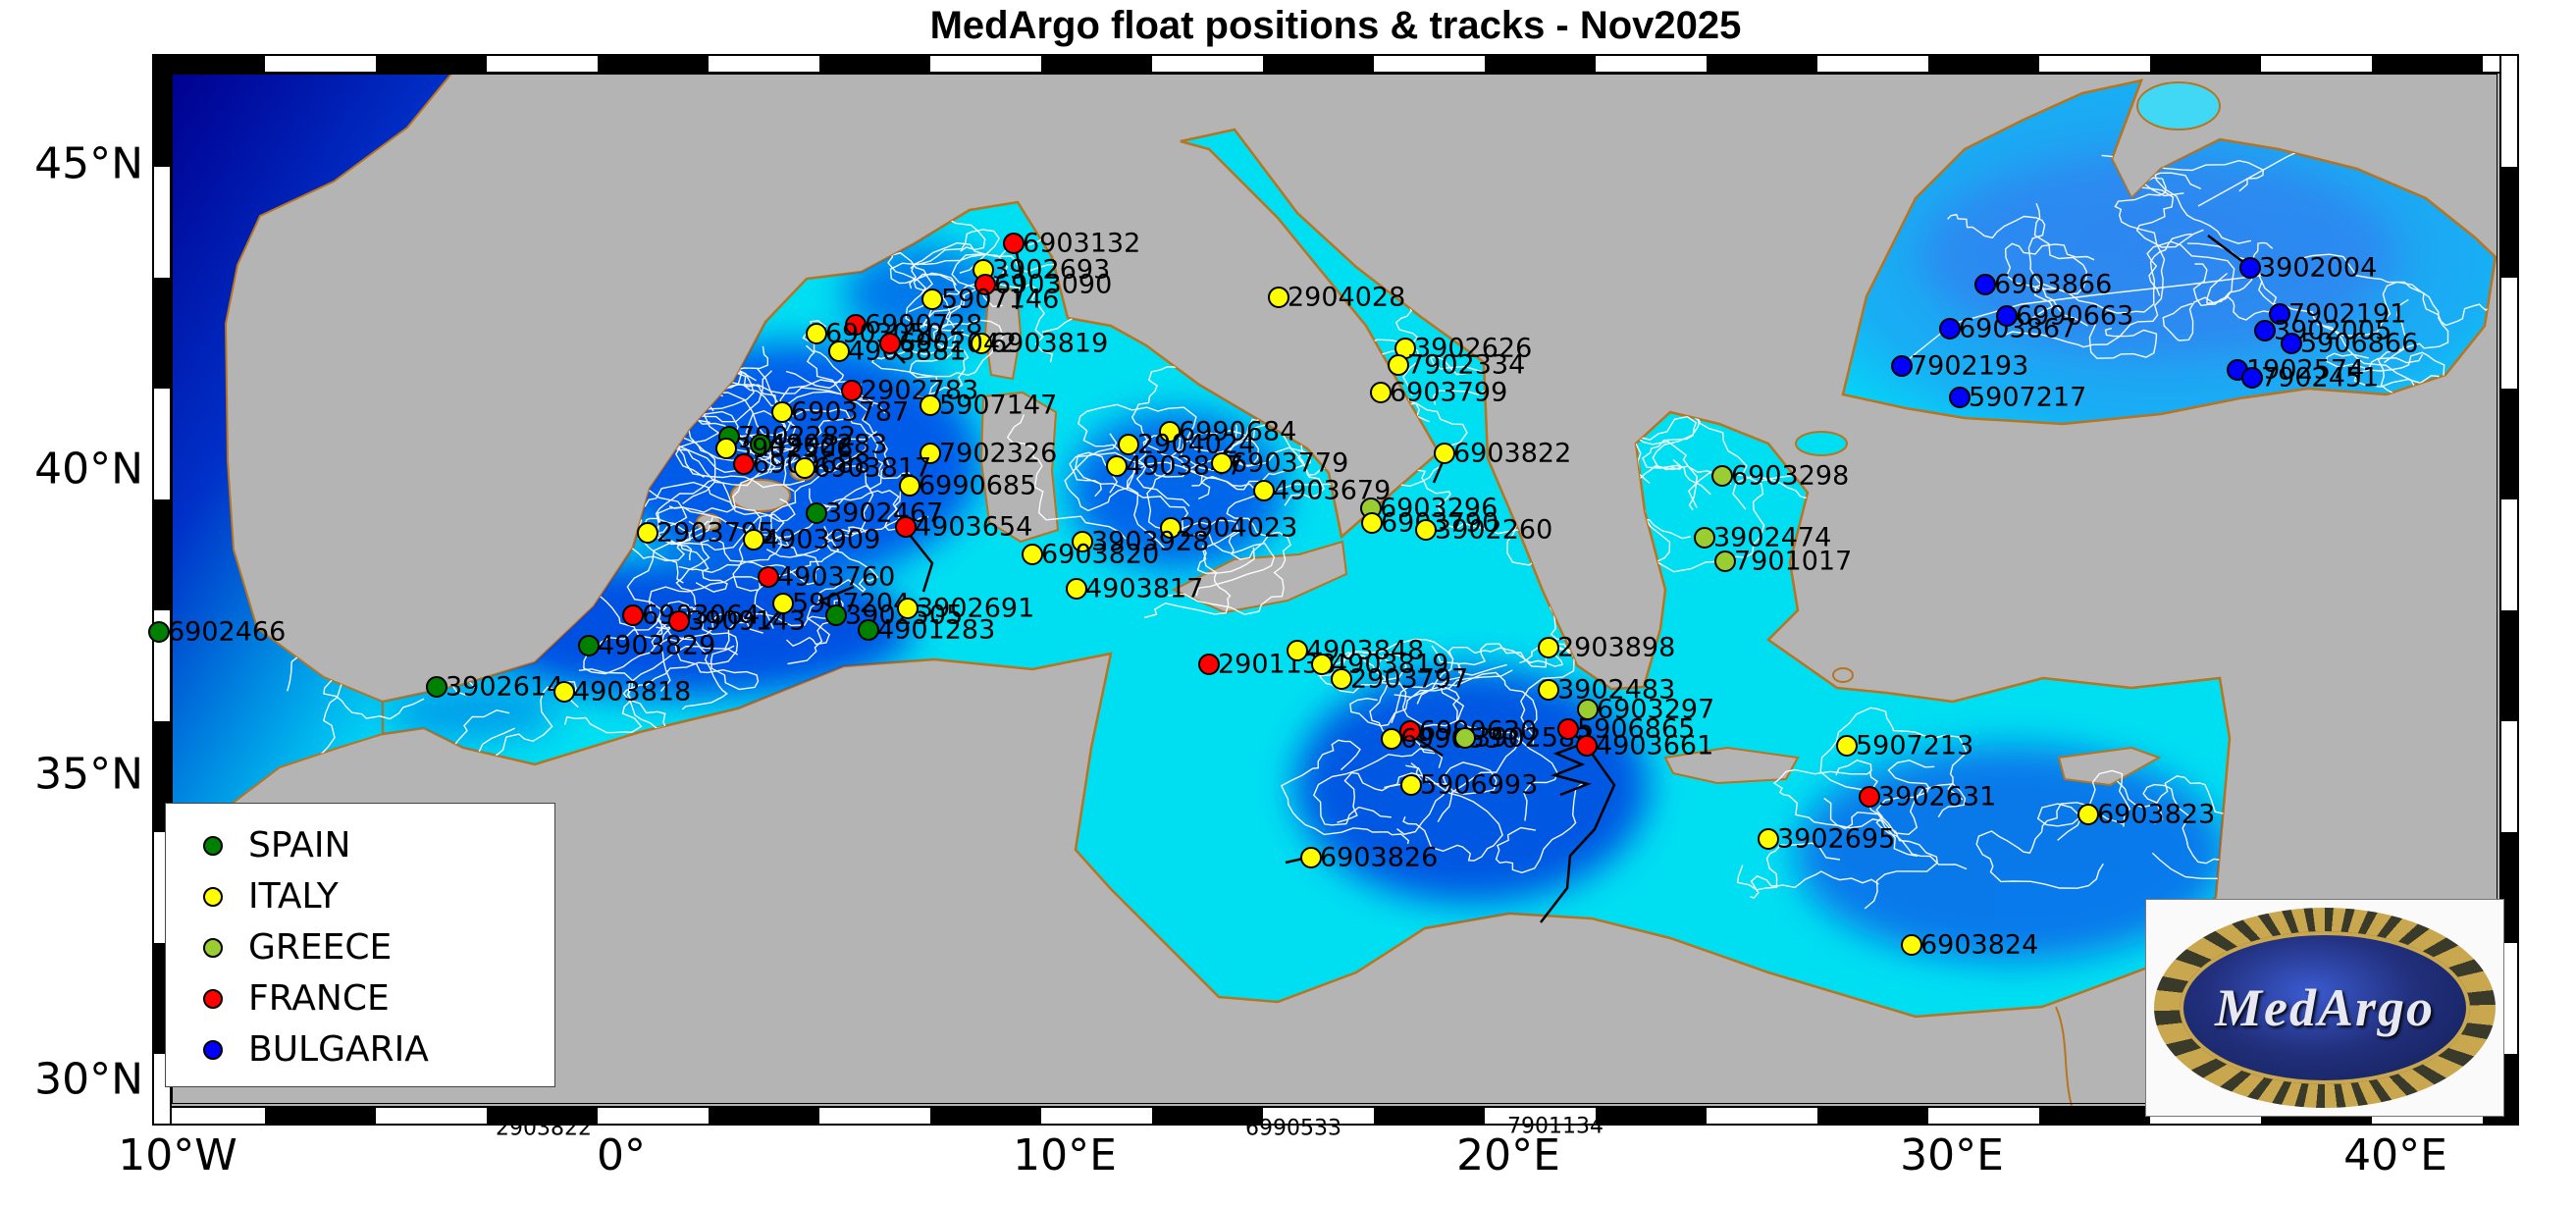 Image resolution: width=2576 pixels, height=1206 pixels. Describe the element at coordinates (1347, 297) in the screenshot. I see `float-label: 2904028` at that location.